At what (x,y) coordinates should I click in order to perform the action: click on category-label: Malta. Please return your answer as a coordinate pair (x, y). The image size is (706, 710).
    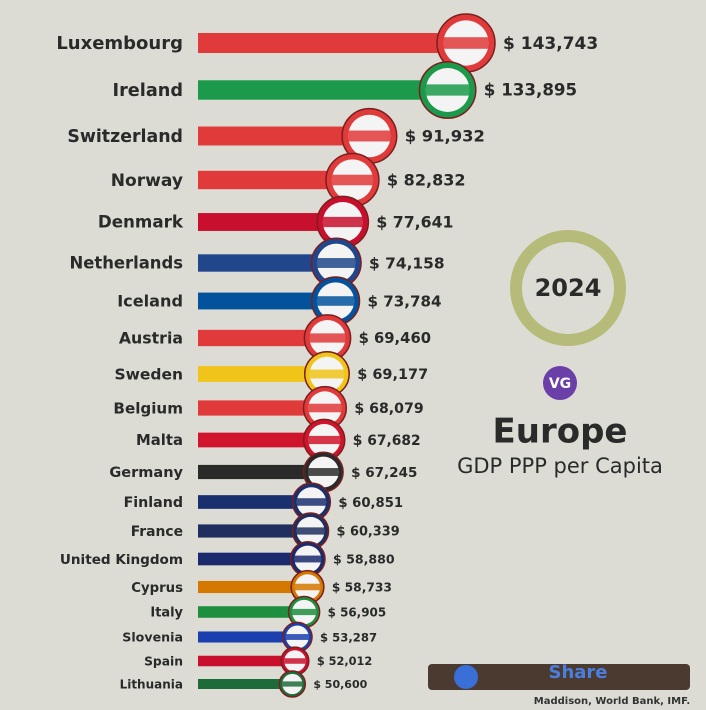
    Looking at the image, I should click on (159, 440).